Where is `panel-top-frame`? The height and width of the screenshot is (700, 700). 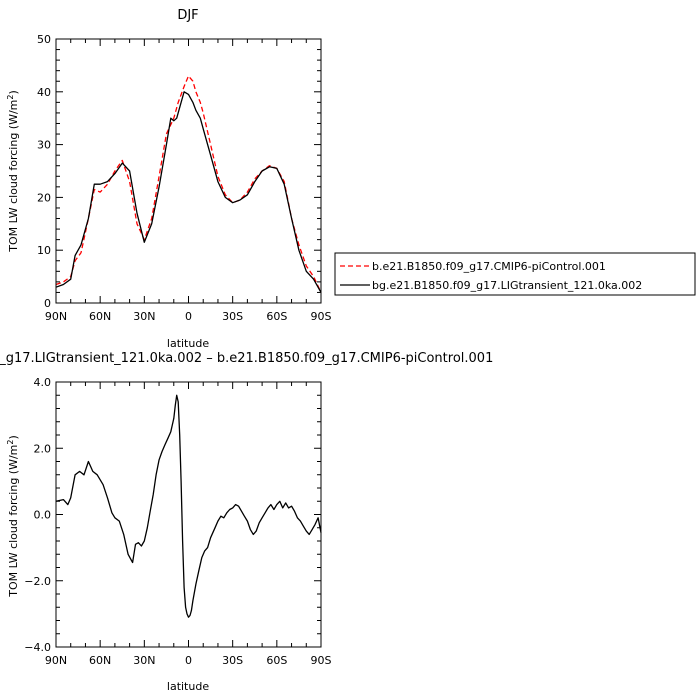 panel-top-frame is located at coordinates (188, 171).